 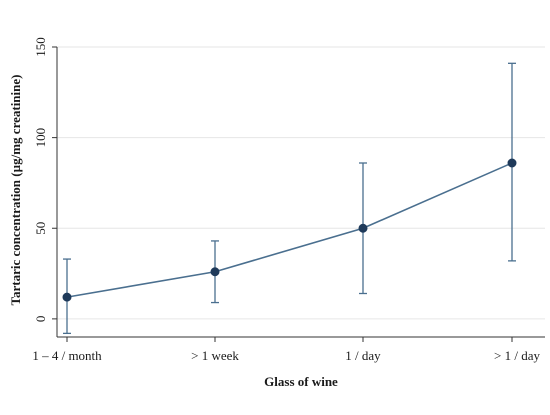 What do you see at coordinates (40, 179) in the screenshot?
I see `y-tick-labels: 0 50 100 150` at bounding box center [40, 179].